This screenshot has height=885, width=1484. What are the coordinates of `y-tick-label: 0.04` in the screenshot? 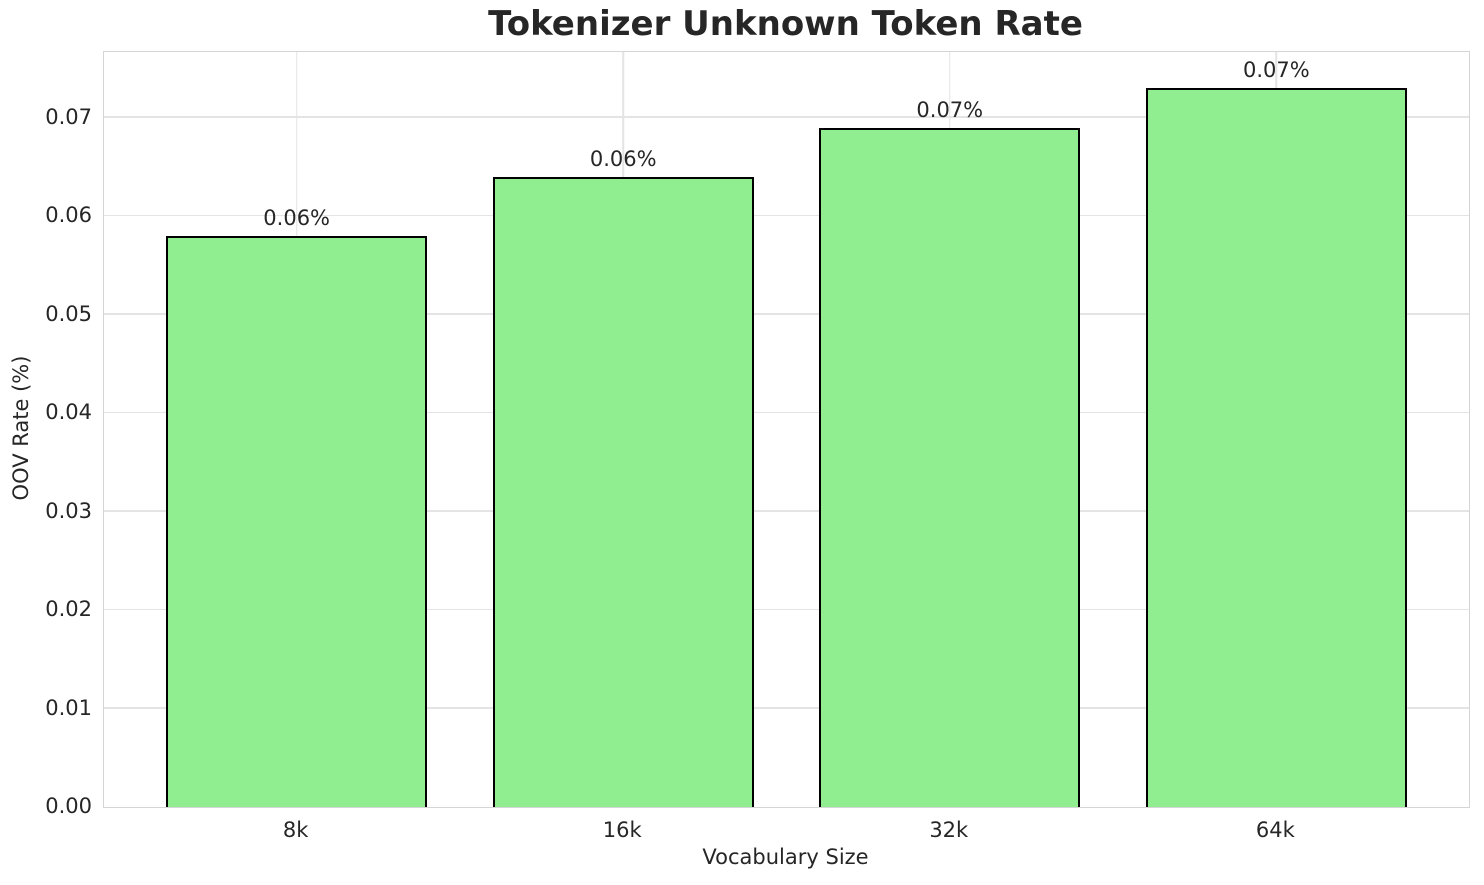 It's located at (68, 412).